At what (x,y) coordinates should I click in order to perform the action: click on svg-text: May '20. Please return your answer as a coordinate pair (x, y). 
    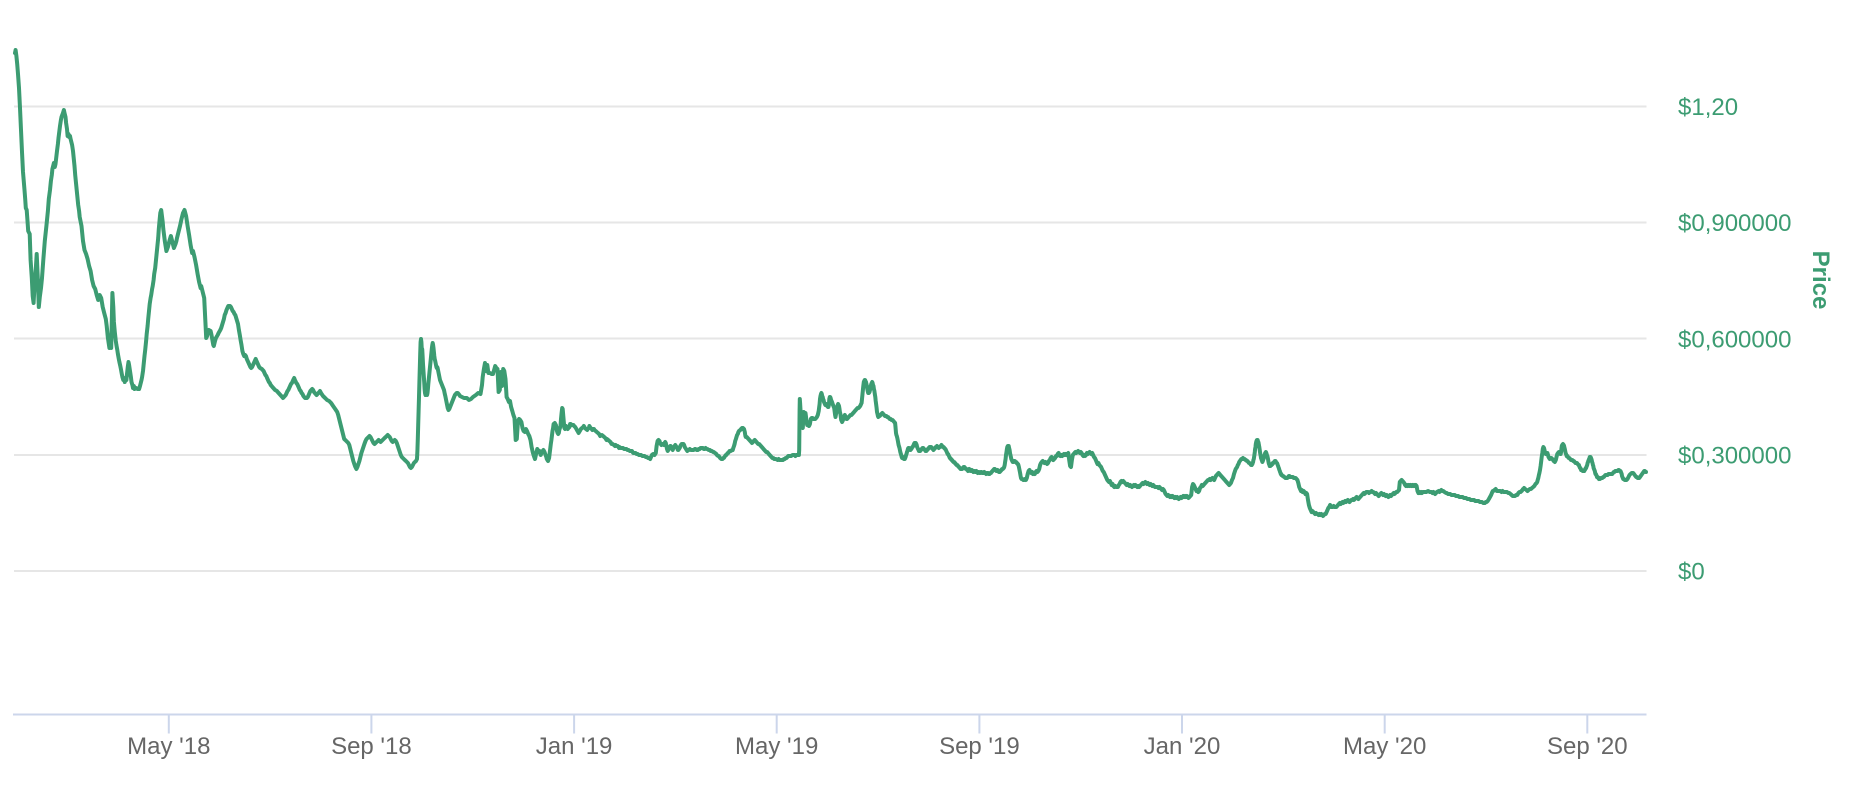
    Looking at the image, I should click on (1384, 746).